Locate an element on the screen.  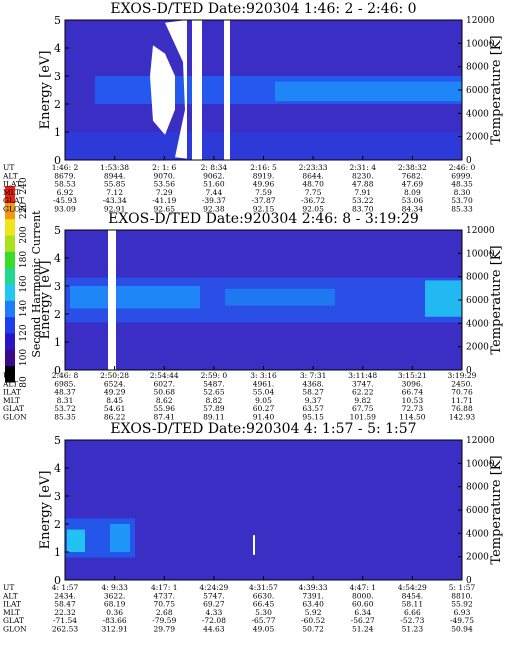
table-cell: 58.11 is located at coordinates (412, 604).